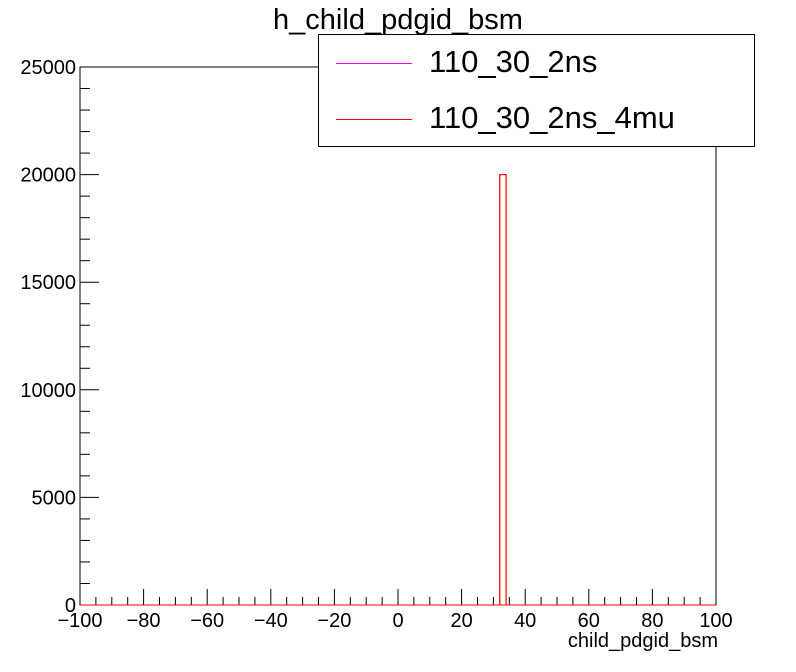 Image resolution: width=796 pixels, height=672 pixels. Describe the element at coordinates (461, 621) in the screenshot. I see `x-tick-label: 20` at that location.